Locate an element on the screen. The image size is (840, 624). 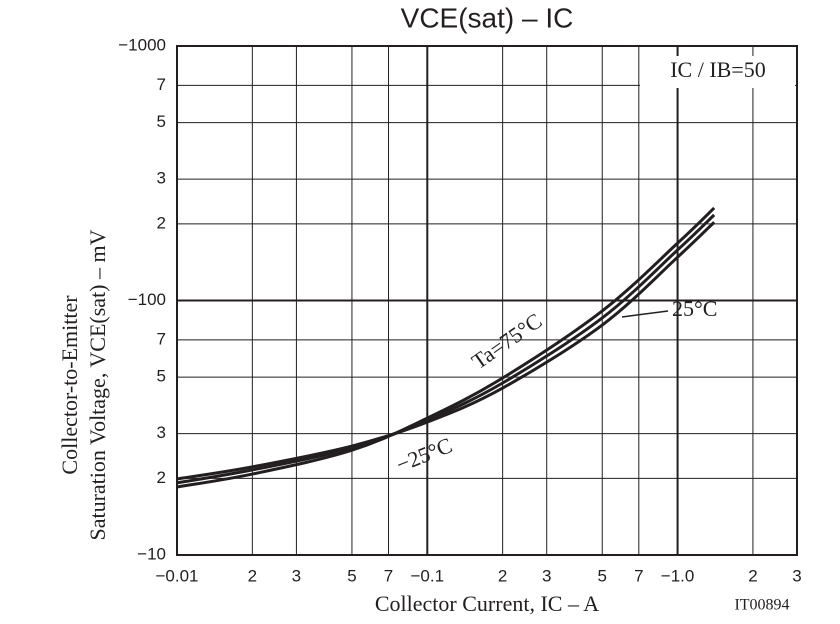
y-axis-label: Saturation Voltage, VCE(sat) – mV is located at coordinates (97, 384).